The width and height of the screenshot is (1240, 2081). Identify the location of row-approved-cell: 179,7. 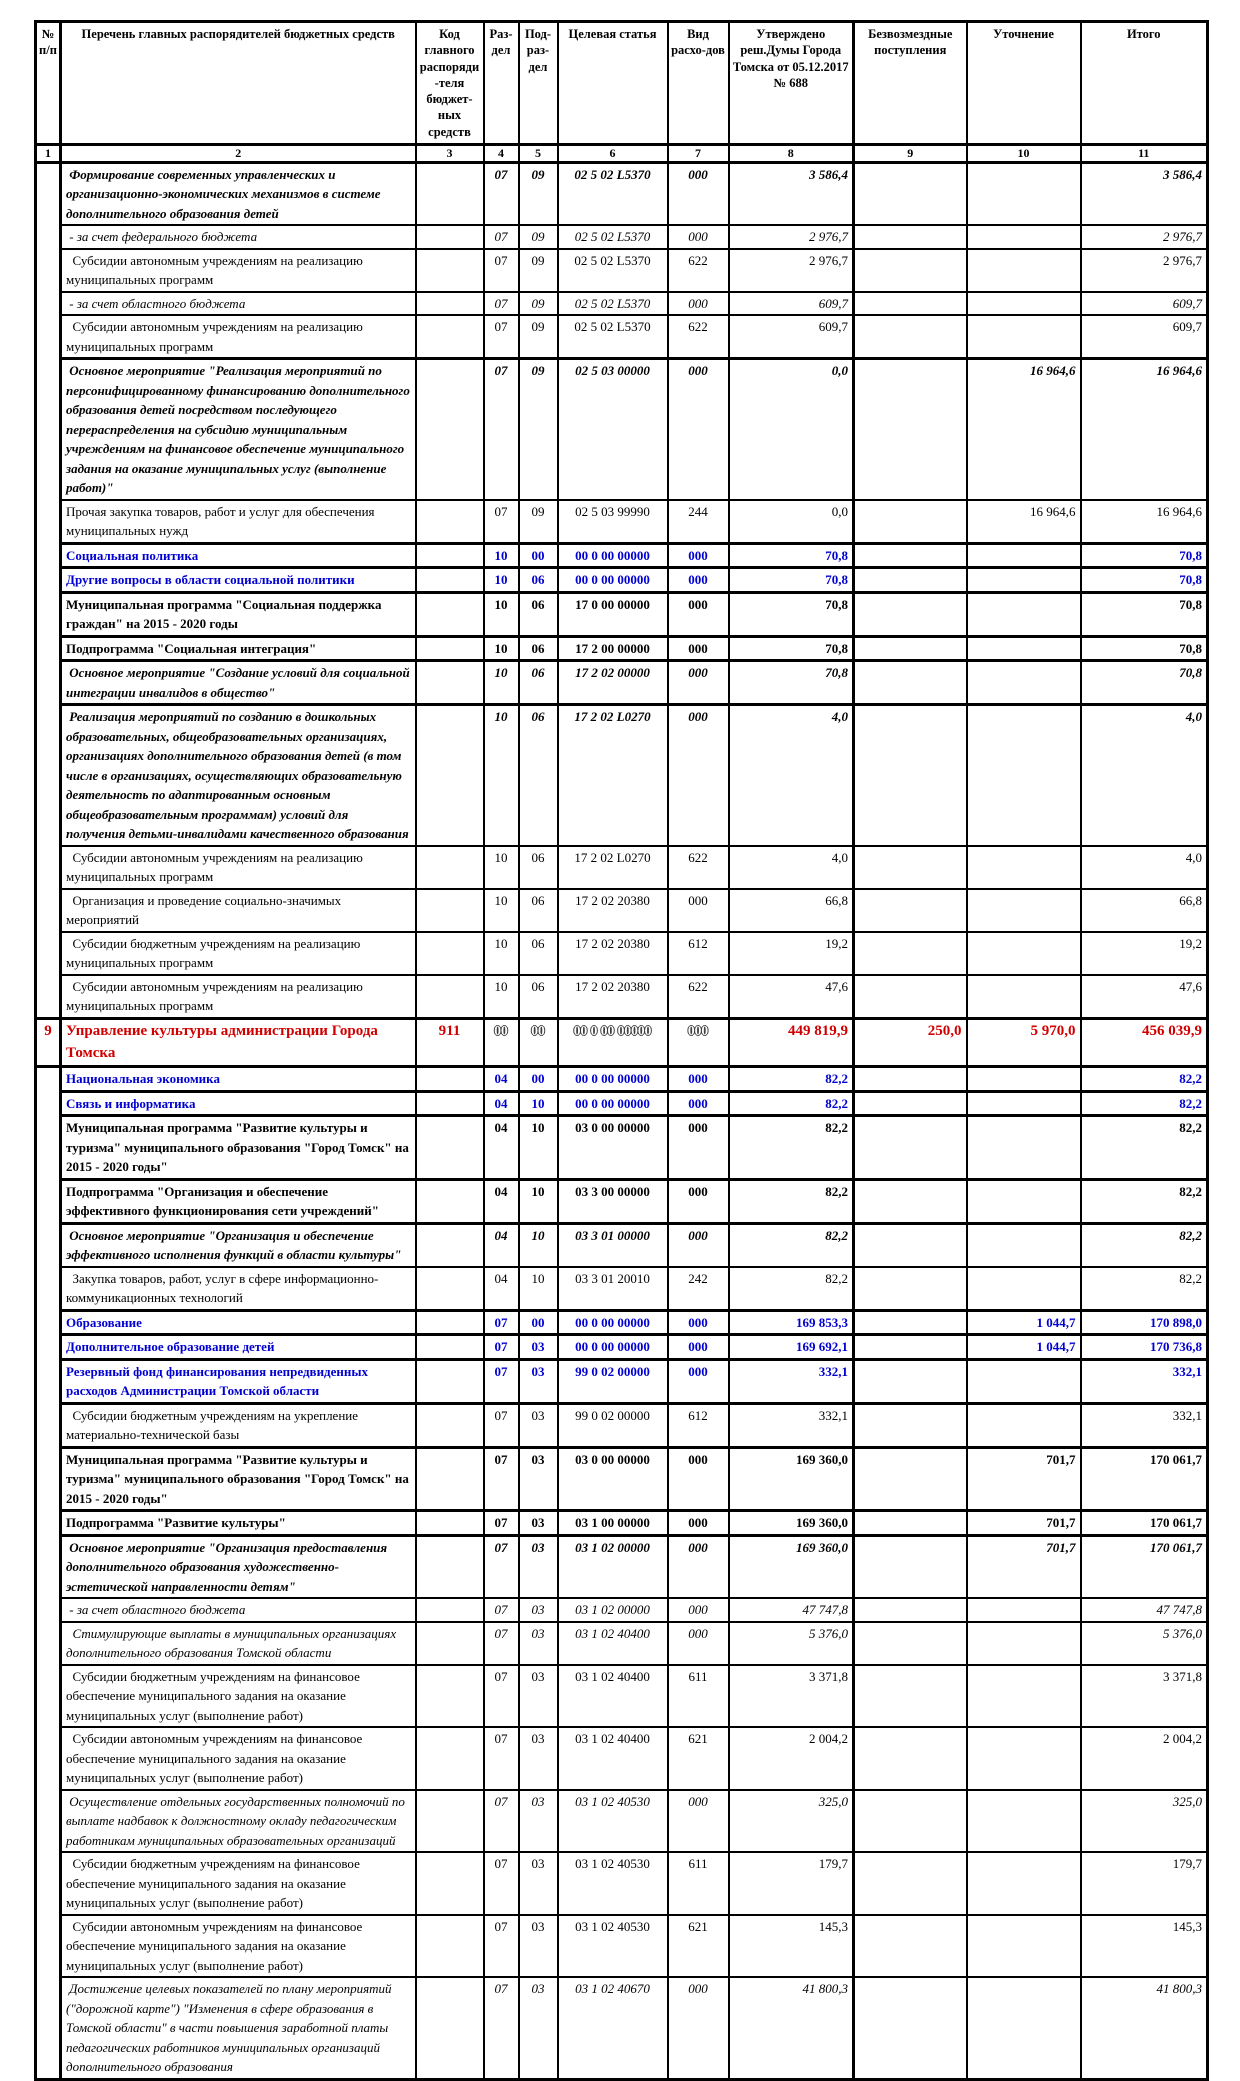
(791, 1883).